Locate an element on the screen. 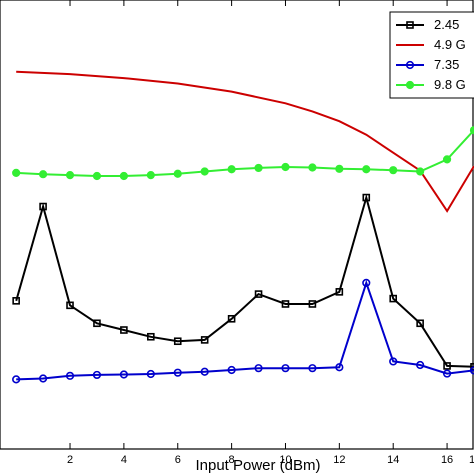 The height and width of the screenshot is (474, 474). legend-label: 2.45 is located at coordinates (446, 24).